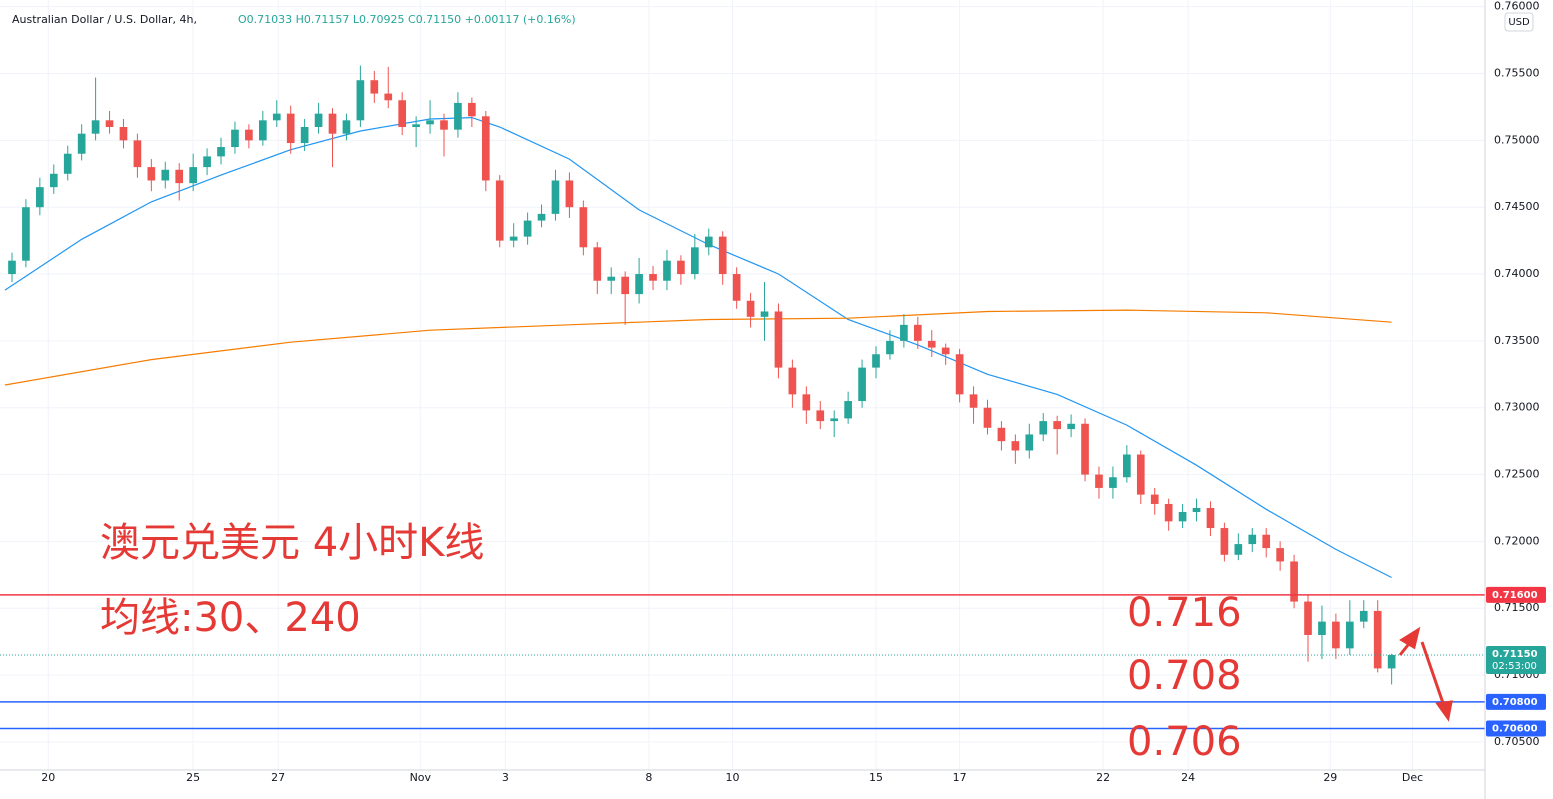 The height and width of the screenshot is (799, 1553). I want to click on y-tick-label: 0.74000, so click(1517, 273).